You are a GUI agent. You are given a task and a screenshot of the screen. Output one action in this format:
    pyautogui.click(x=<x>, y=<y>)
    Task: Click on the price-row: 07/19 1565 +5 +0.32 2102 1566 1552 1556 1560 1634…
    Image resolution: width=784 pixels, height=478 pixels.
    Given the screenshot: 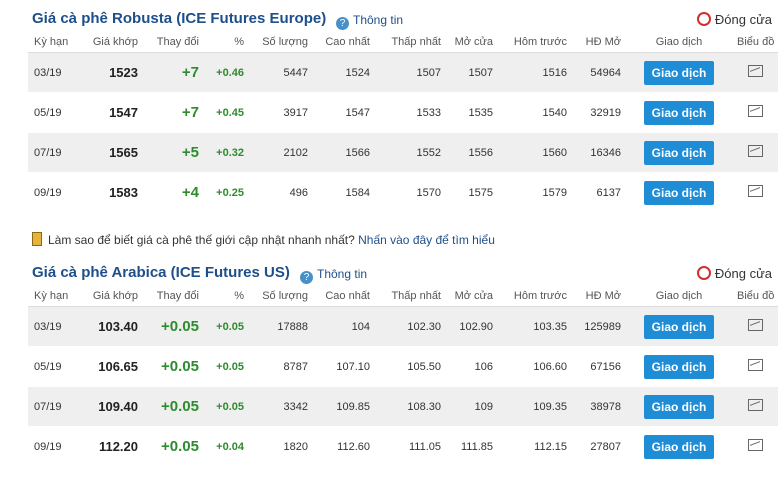 What is the action you would take?
    pyautogui.click(x=403, y=152)
    